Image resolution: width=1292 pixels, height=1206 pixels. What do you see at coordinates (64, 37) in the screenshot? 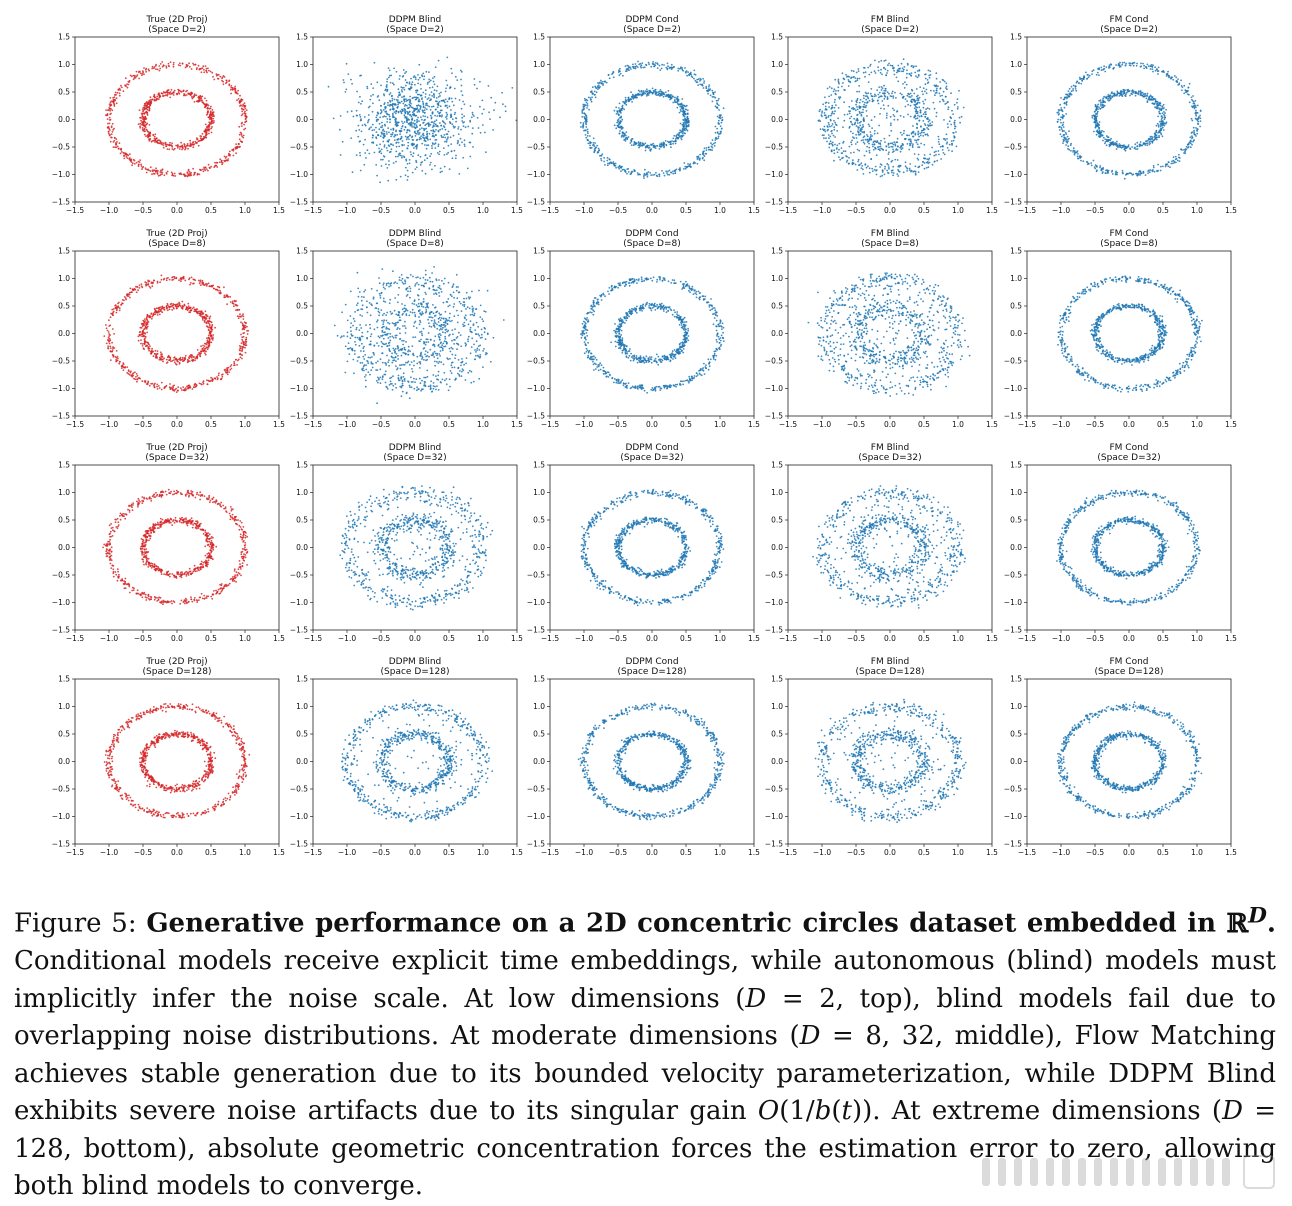
I see `y-tick-label: 1.5` at bounding box center [64, 37].